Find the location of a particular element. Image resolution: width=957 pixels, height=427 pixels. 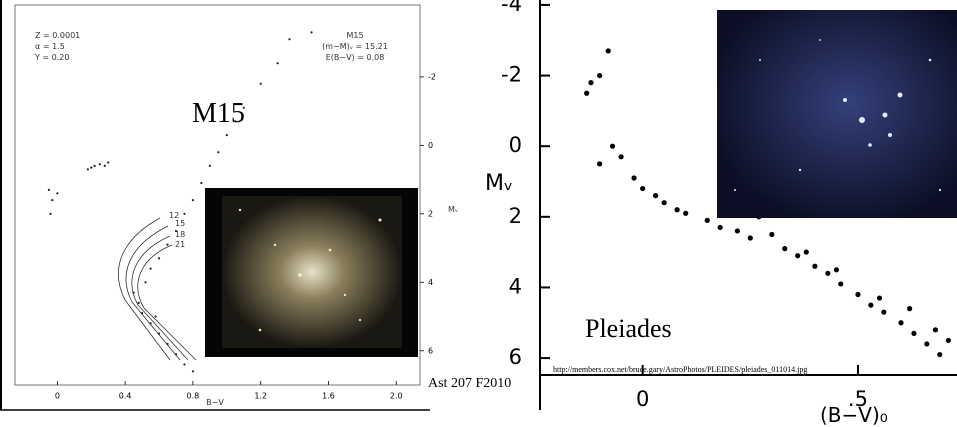

x-tick-label: 0 is located at coordinates (57, 396).